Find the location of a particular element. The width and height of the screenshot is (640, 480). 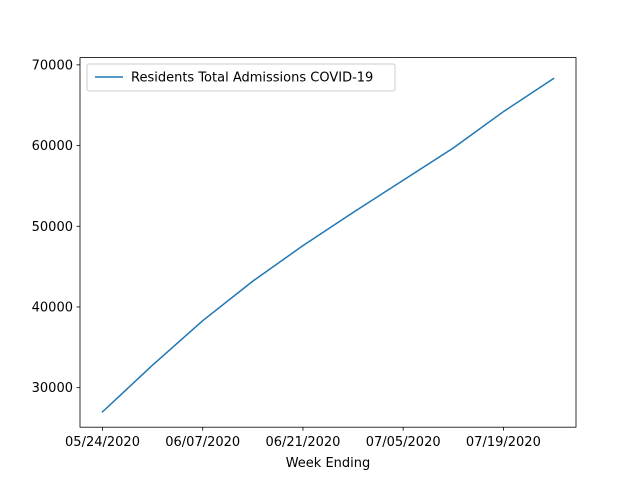

y-tick-label: 30000 is located at coordinates (52, 388).